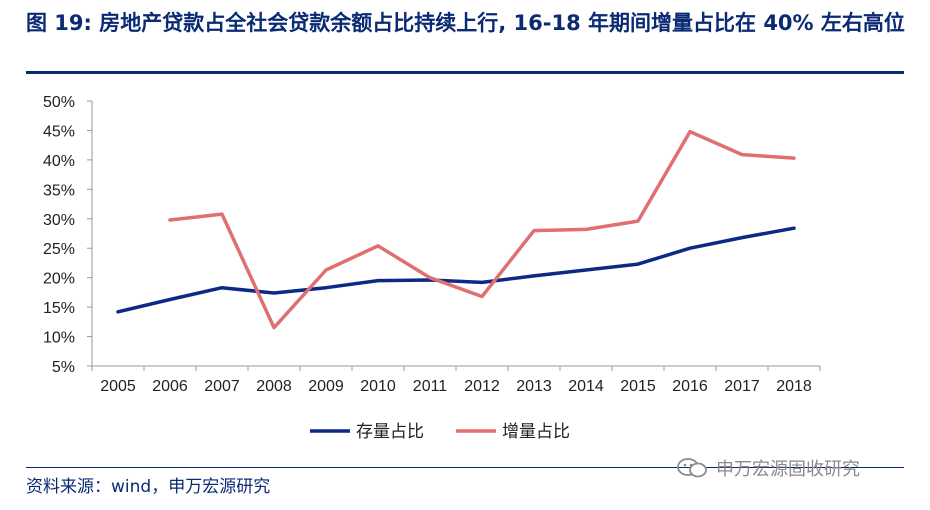 The width and height of the screenshot is (930, 510). I want to click on y-tick-label: 45%, so click(59, 131).